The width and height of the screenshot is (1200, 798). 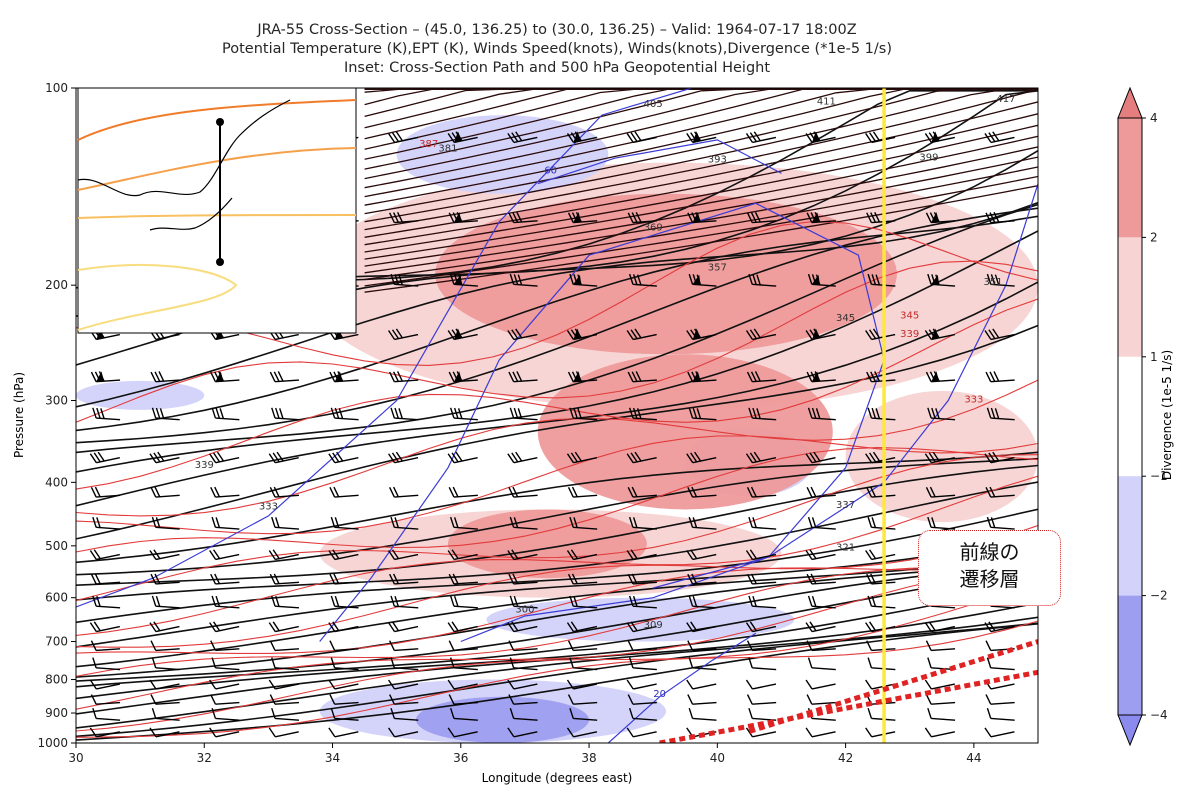 What do you see at coordinates (524, 609) in the screenshot?
I see `theta-label: 300` at bounding box center [524, 609].